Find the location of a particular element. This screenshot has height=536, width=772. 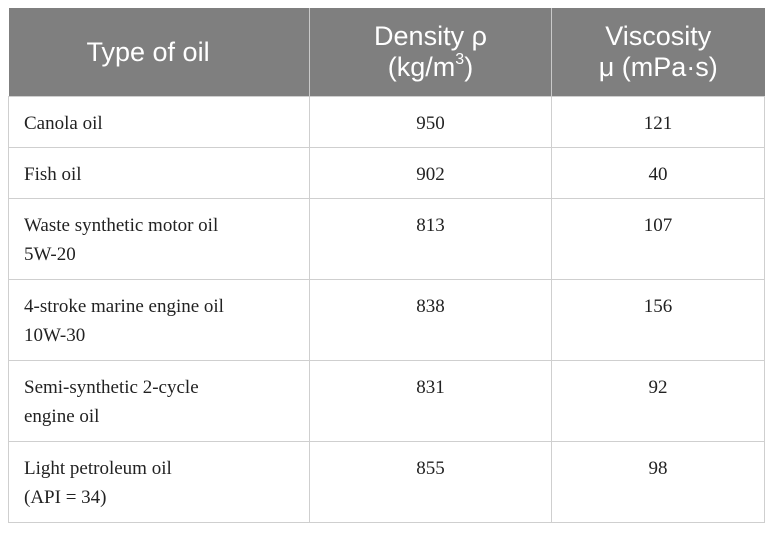

viscosity-cell: 121 is located at coordinates (658, 122).